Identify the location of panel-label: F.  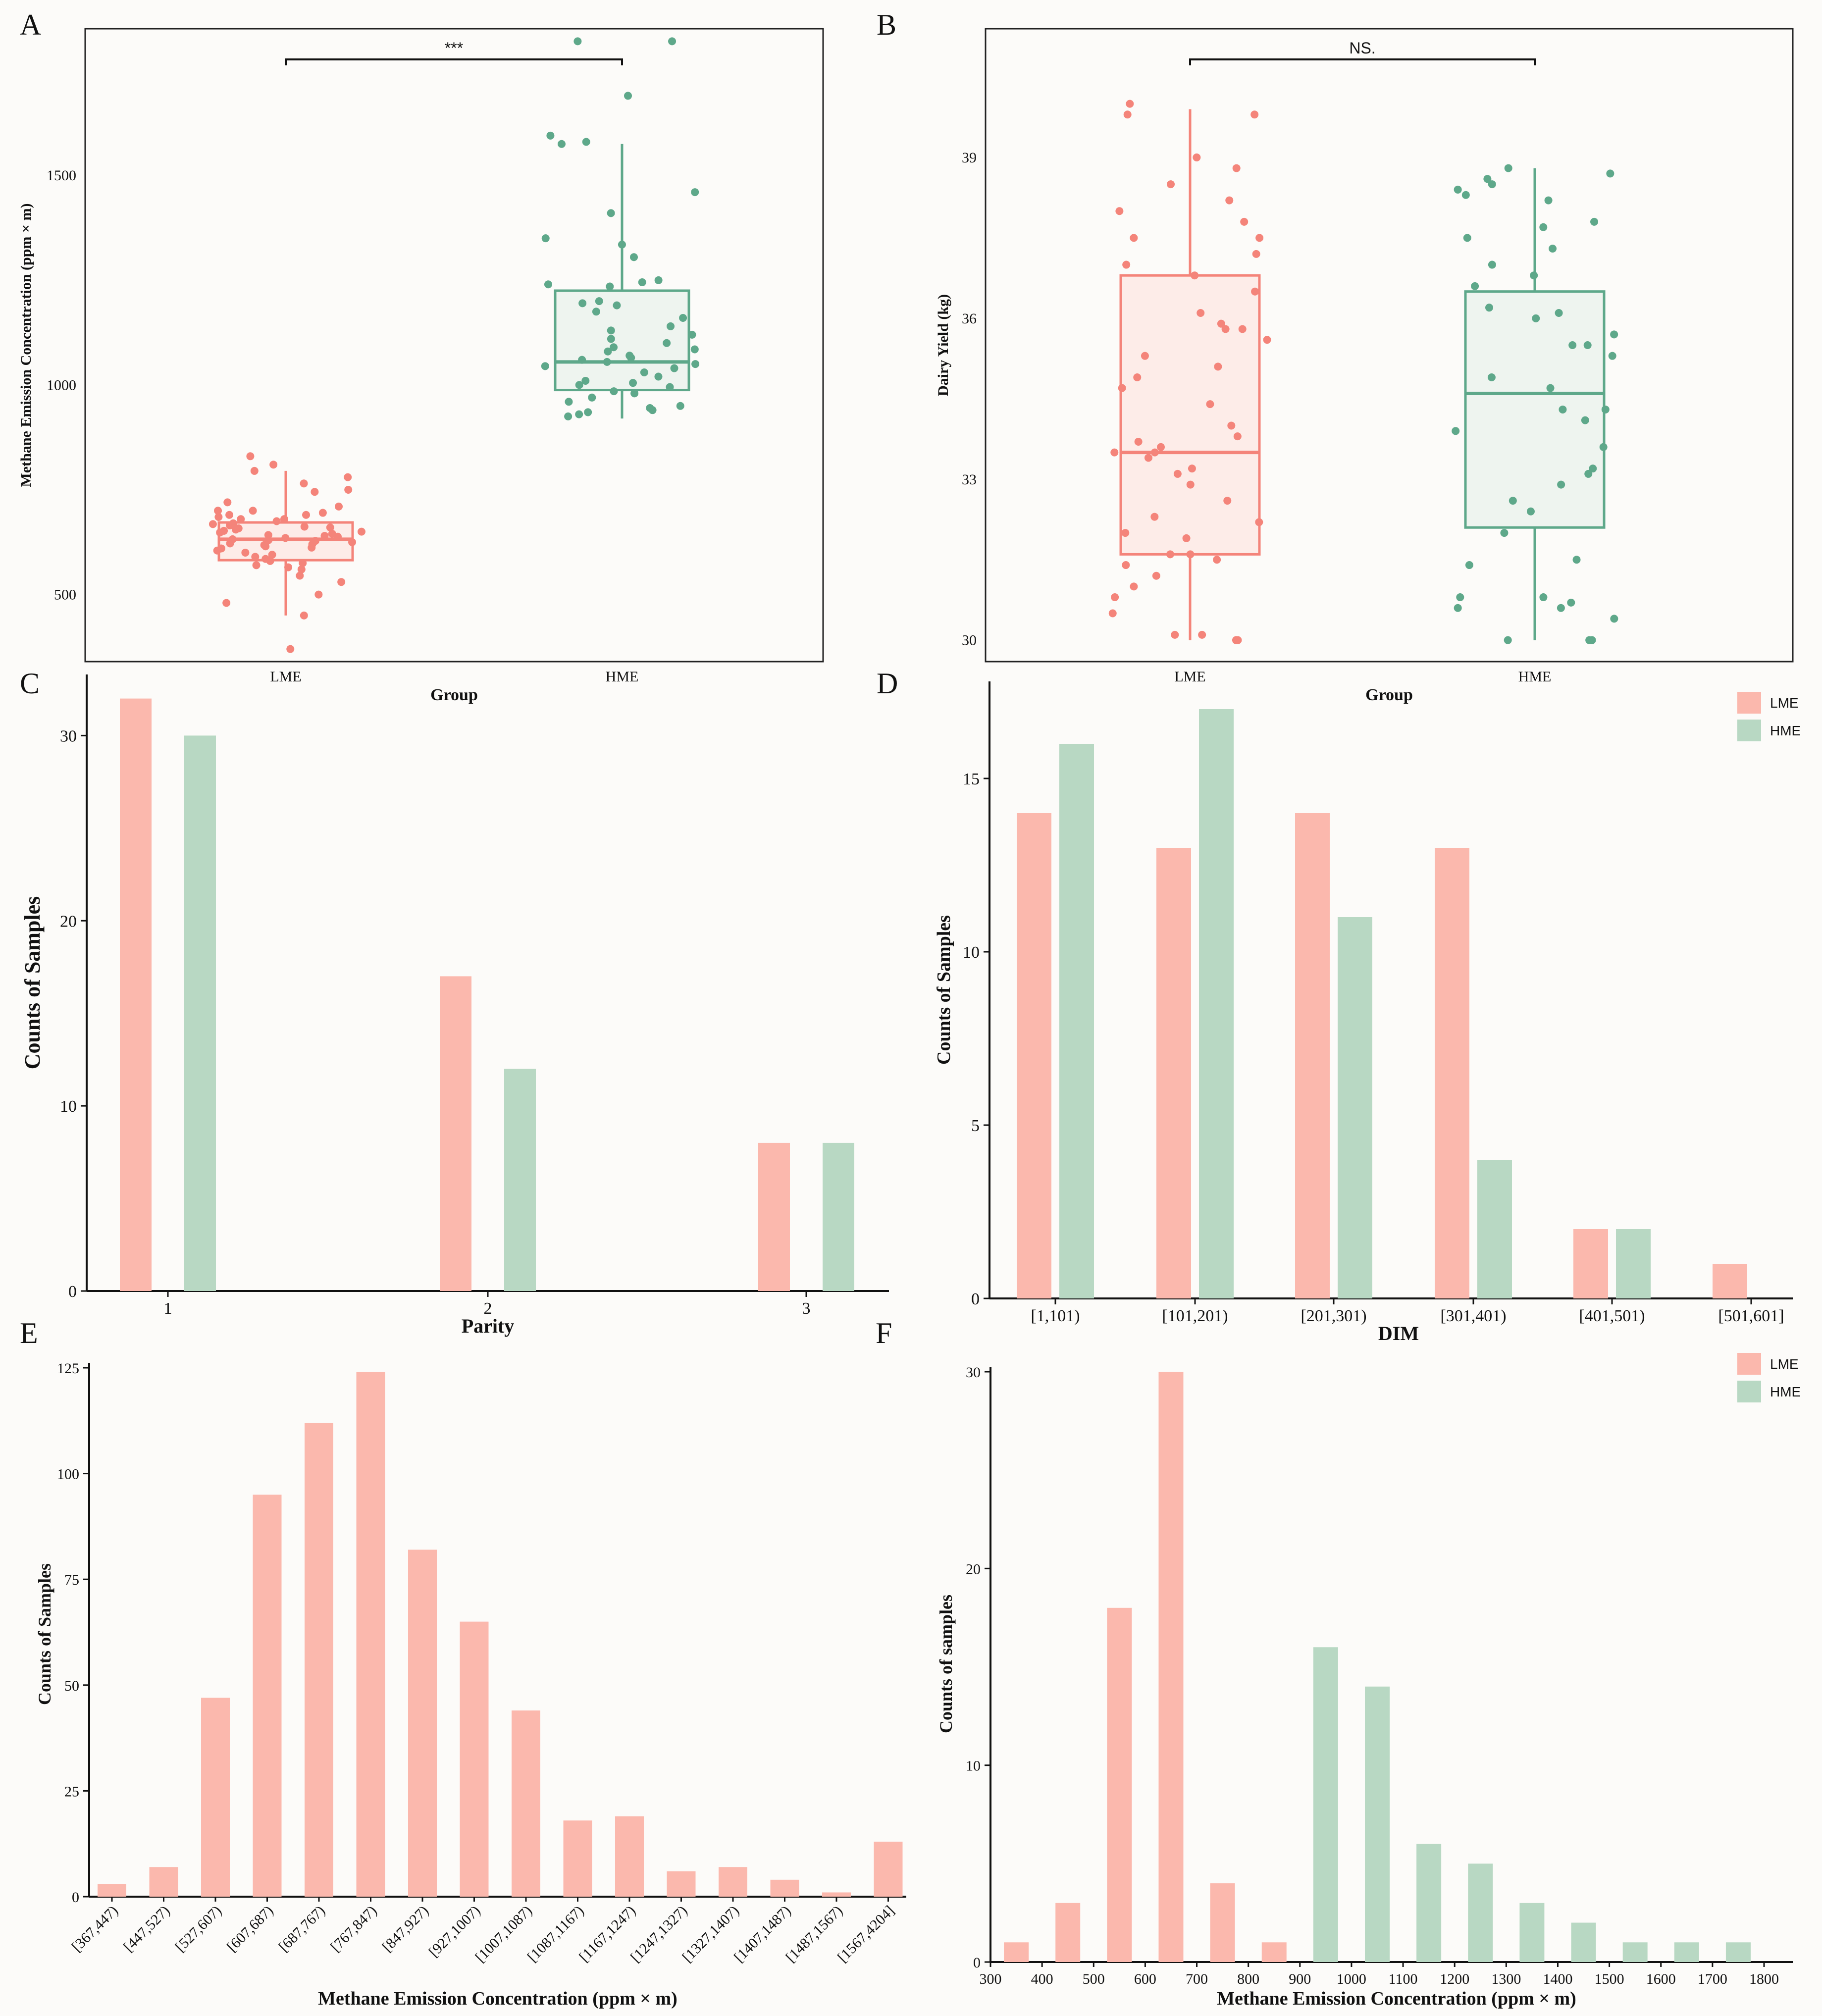
(884, 1333).